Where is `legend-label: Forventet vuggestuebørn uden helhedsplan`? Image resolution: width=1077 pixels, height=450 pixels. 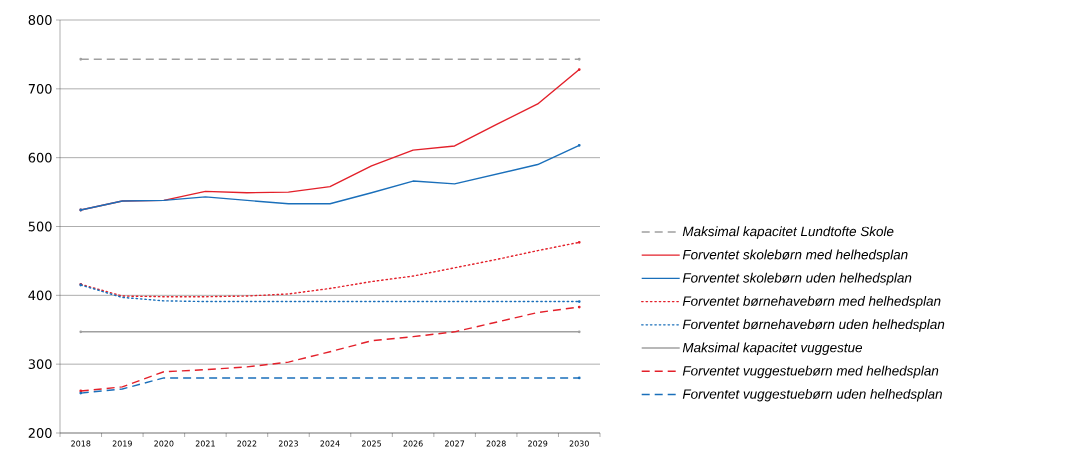 legend-label: Forventet vuggestuebørn uden helhedsplan is located at coordinates (812, 395).